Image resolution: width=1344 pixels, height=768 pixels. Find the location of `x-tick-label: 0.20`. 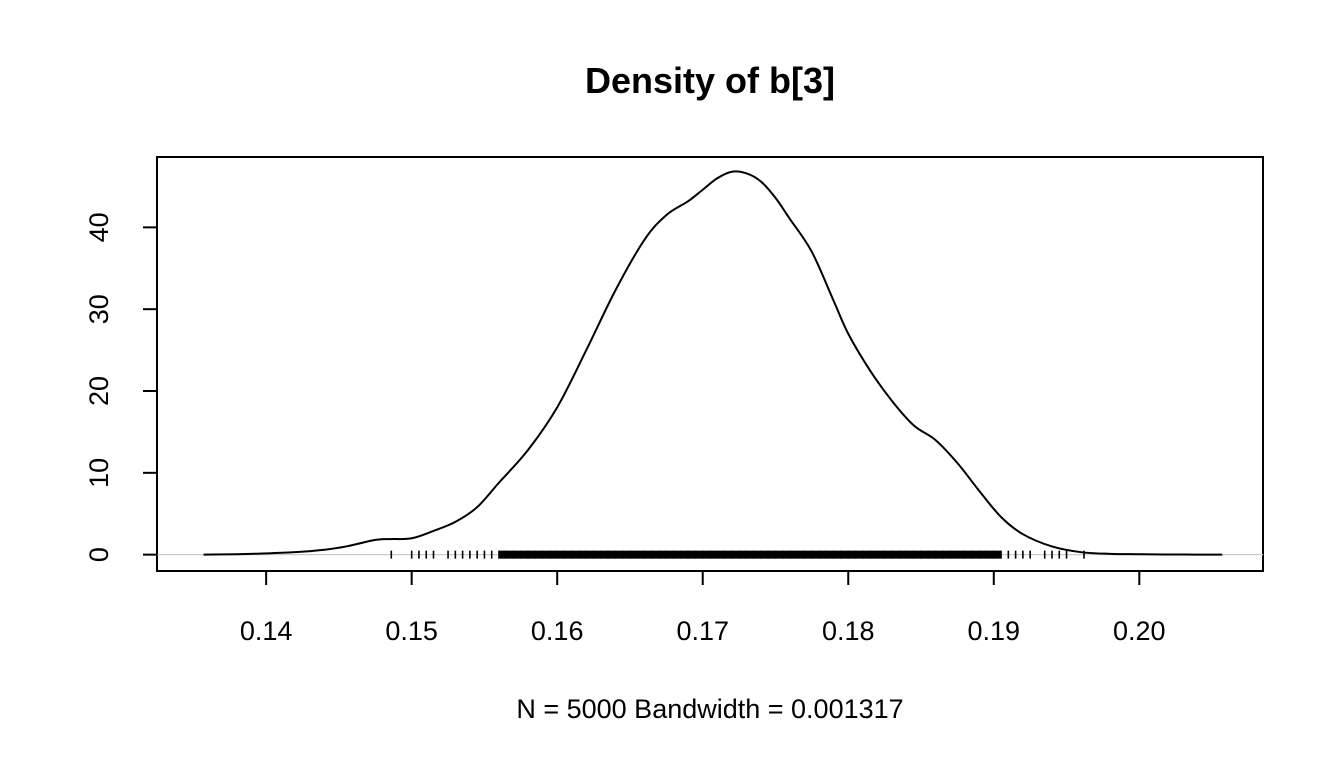

x-tick-label: 0.20 is located at coordinates (1139, 631).